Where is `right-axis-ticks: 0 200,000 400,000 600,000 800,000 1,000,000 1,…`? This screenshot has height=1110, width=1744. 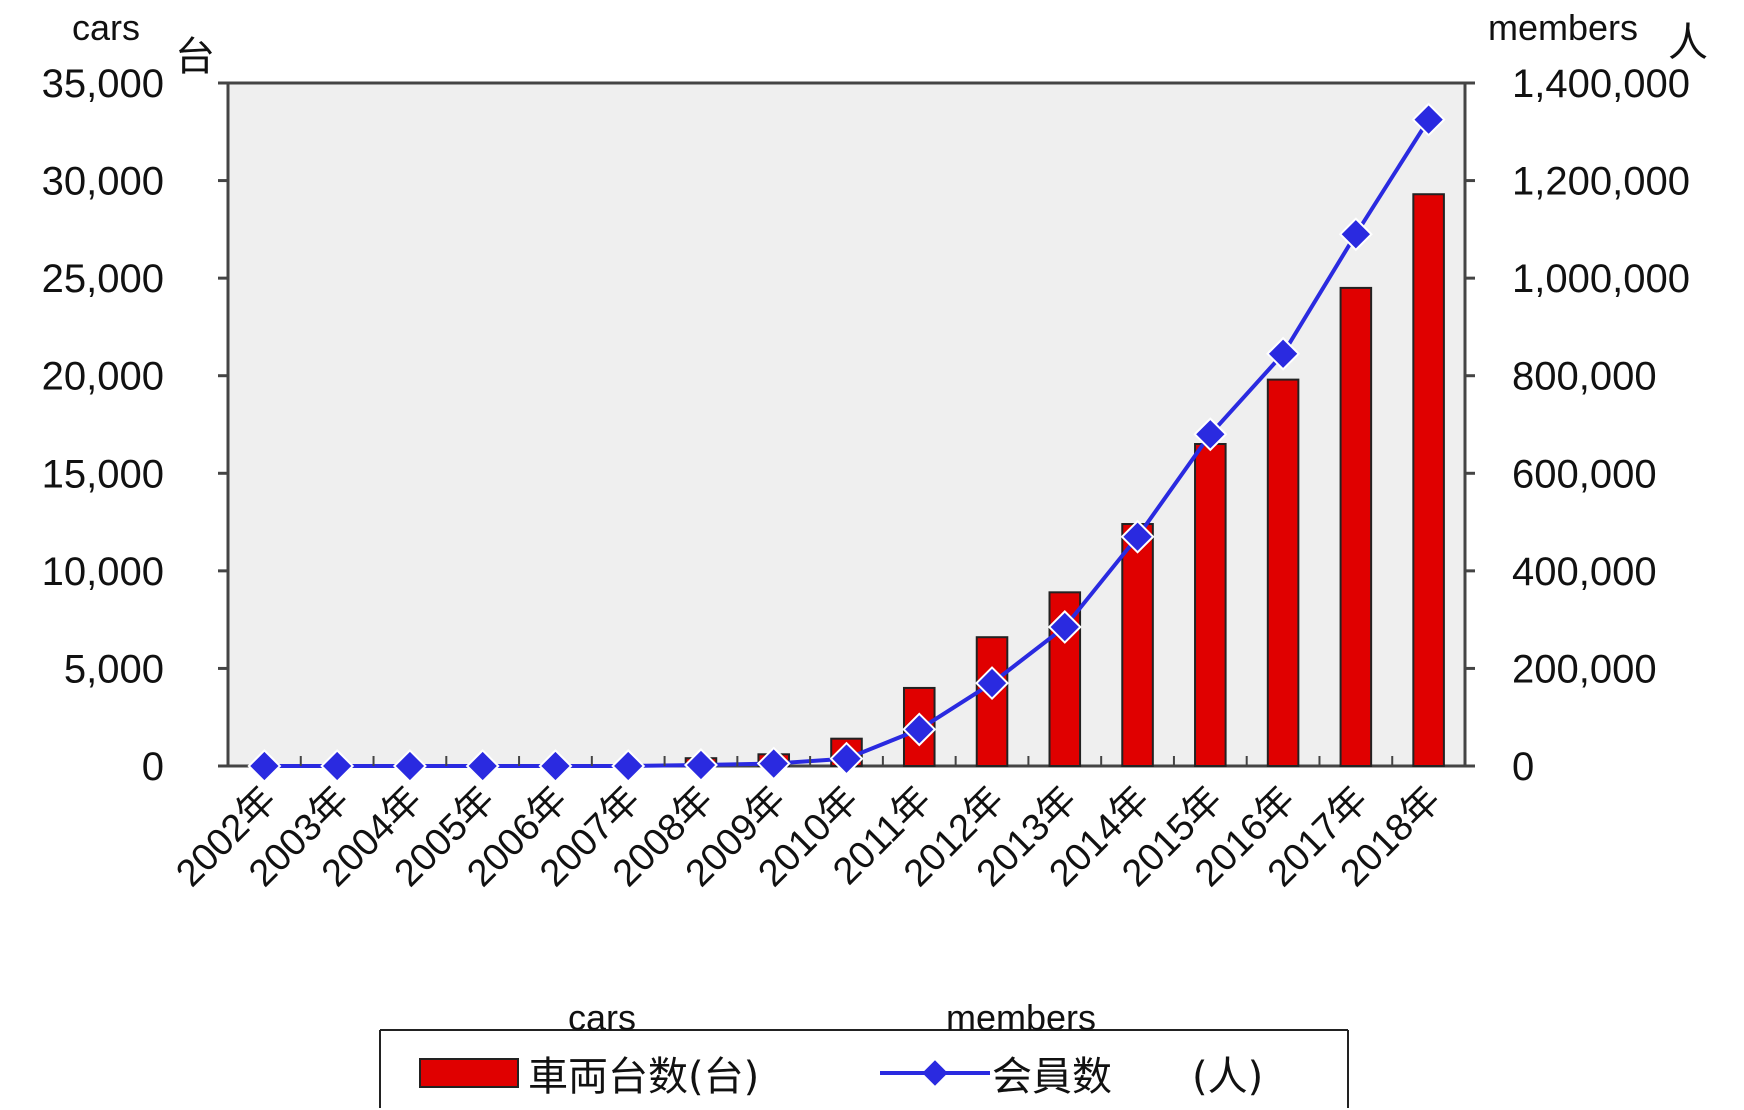
right-axis-ticks: 0 200,000 400,000 600,000 800,000 1,000,000 1,… is located at coordinates (1577, 425).